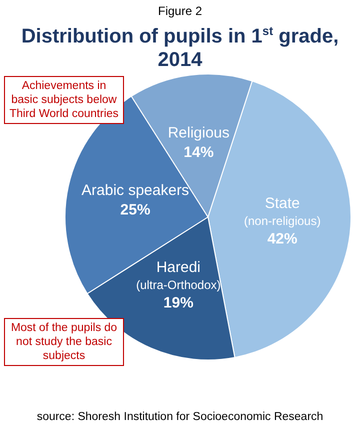  What do you see at coordinates (180, 47) in the screenshot?
I see `chart-title: Distribution of pupils in 1$^{st}$ grade, 2014` at bounding box center [180, 47].